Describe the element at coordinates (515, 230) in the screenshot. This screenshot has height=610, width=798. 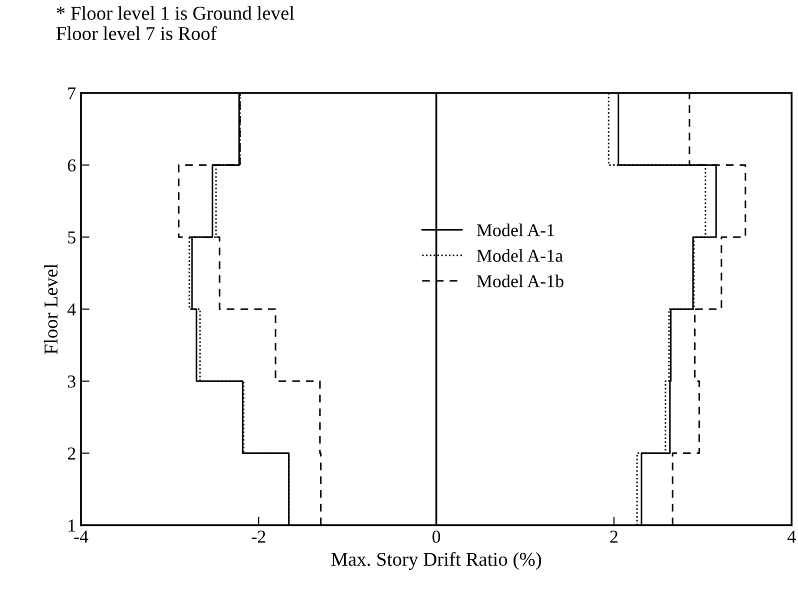
I see `legend-label: Model A-1` at that location.